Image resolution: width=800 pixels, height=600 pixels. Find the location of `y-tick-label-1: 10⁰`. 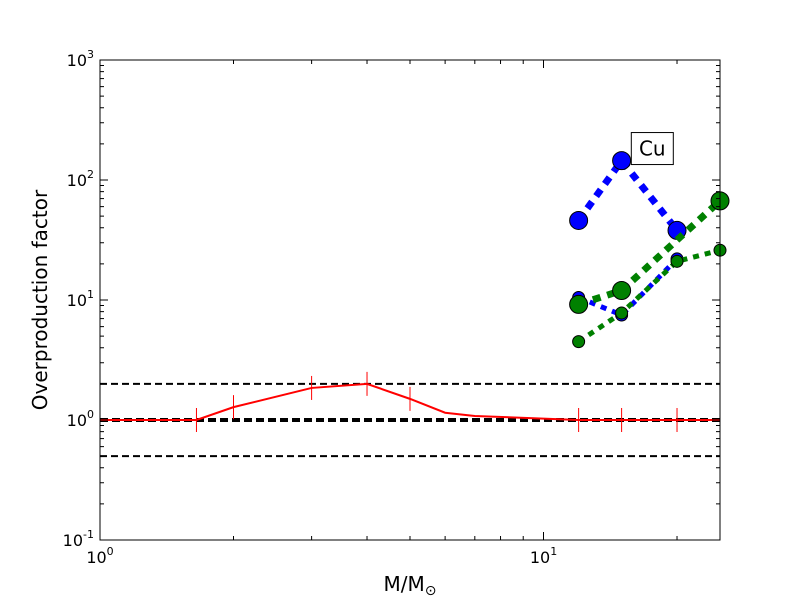

y-tick-label-1: 10⁰ is located at coordinates (80, 419).